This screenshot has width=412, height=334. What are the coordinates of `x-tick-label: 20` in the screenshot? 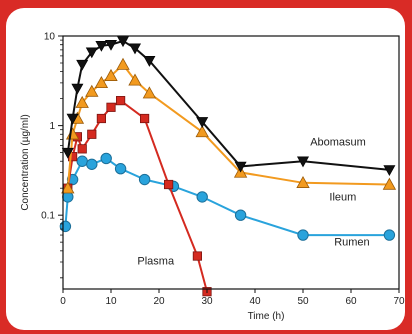 It's located at (159, 301).